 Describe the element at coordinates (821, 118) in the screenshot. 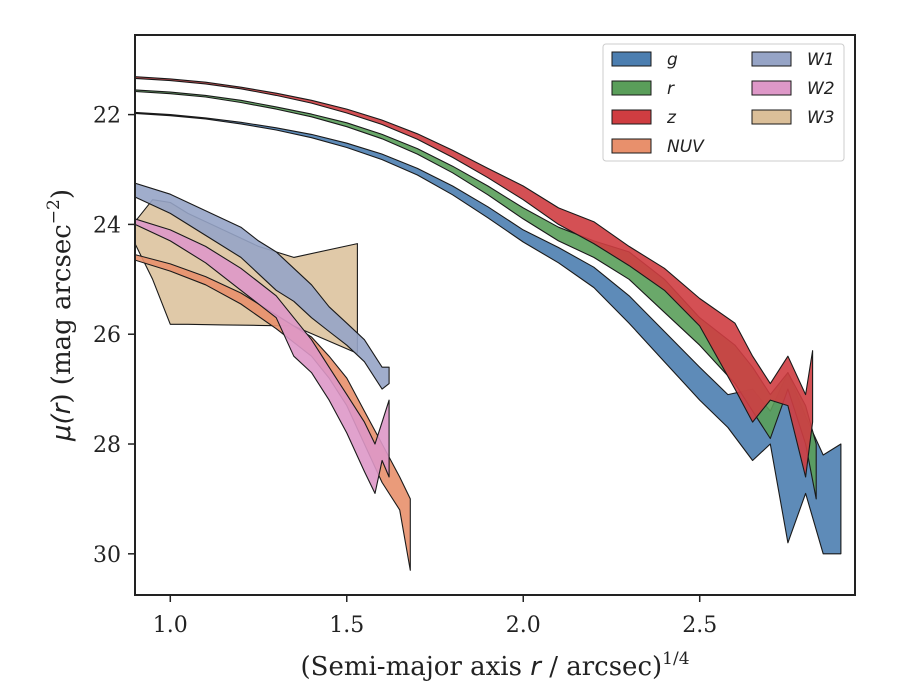

I see `legend-label-w3: W3` at that location.